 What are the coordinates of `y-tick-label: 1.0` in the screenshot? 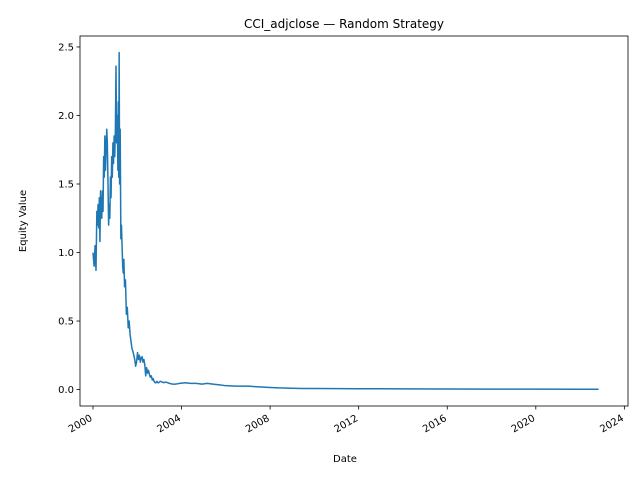 It's located at (66, 253).